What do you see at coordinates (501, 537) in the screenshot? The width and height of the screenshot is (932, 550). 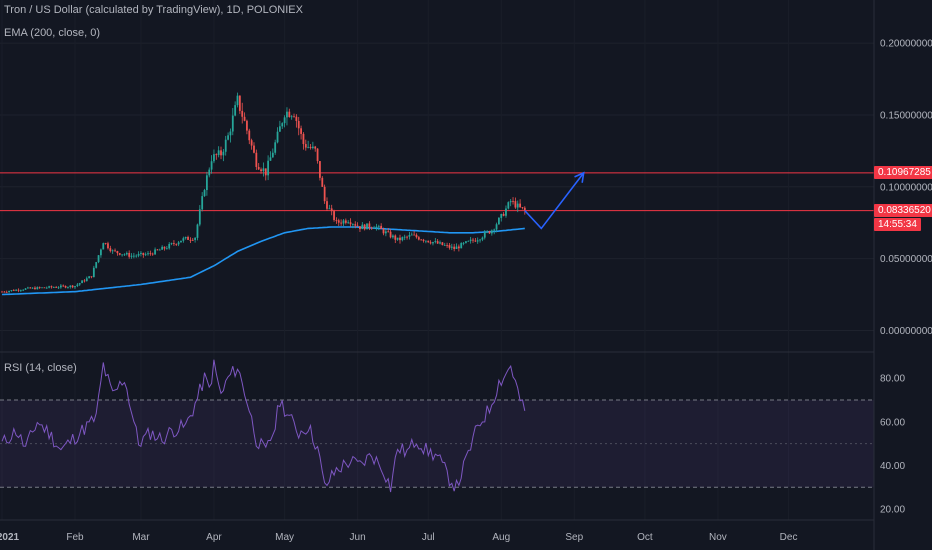 I see `time-tick-label: Aug` at bounding box center [501, 537].